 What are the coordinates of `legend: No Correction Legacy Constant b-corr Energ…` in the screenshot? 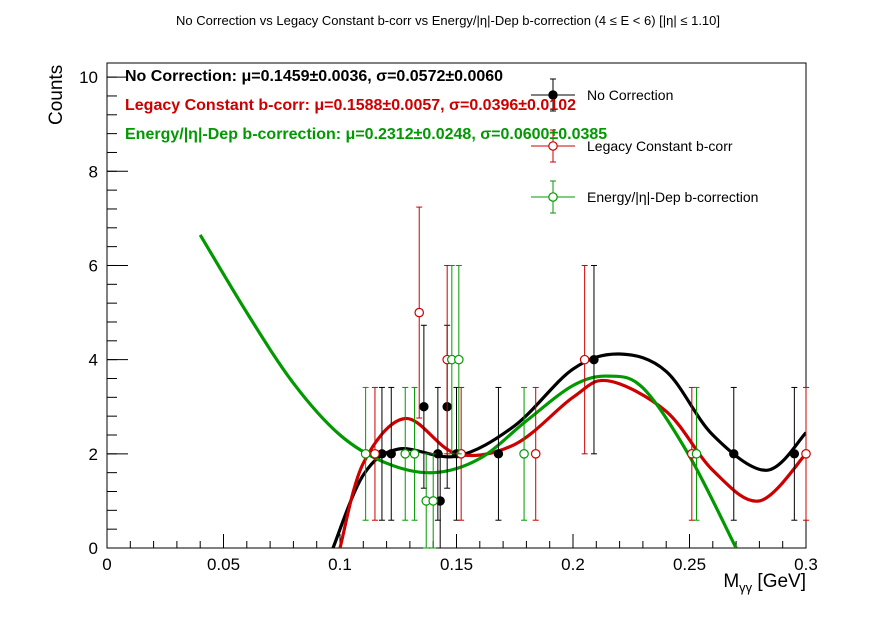 It's located at (644, 146).